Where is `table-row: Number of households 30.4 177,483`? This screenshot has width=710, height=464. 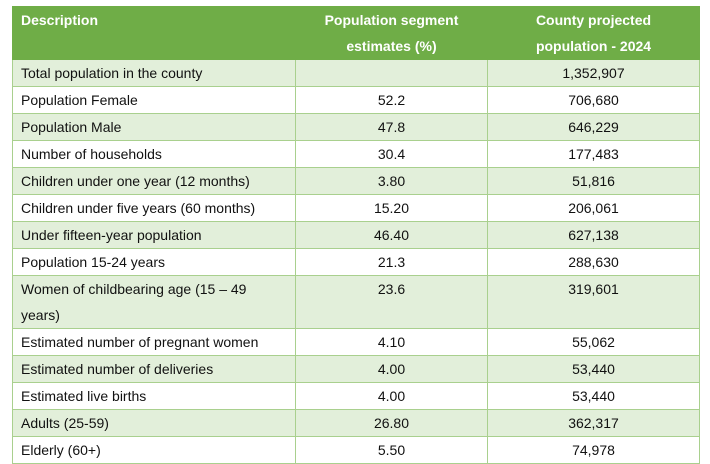 table-row: Number of households 30.4 177,483 is located at coordinates (356, 154).